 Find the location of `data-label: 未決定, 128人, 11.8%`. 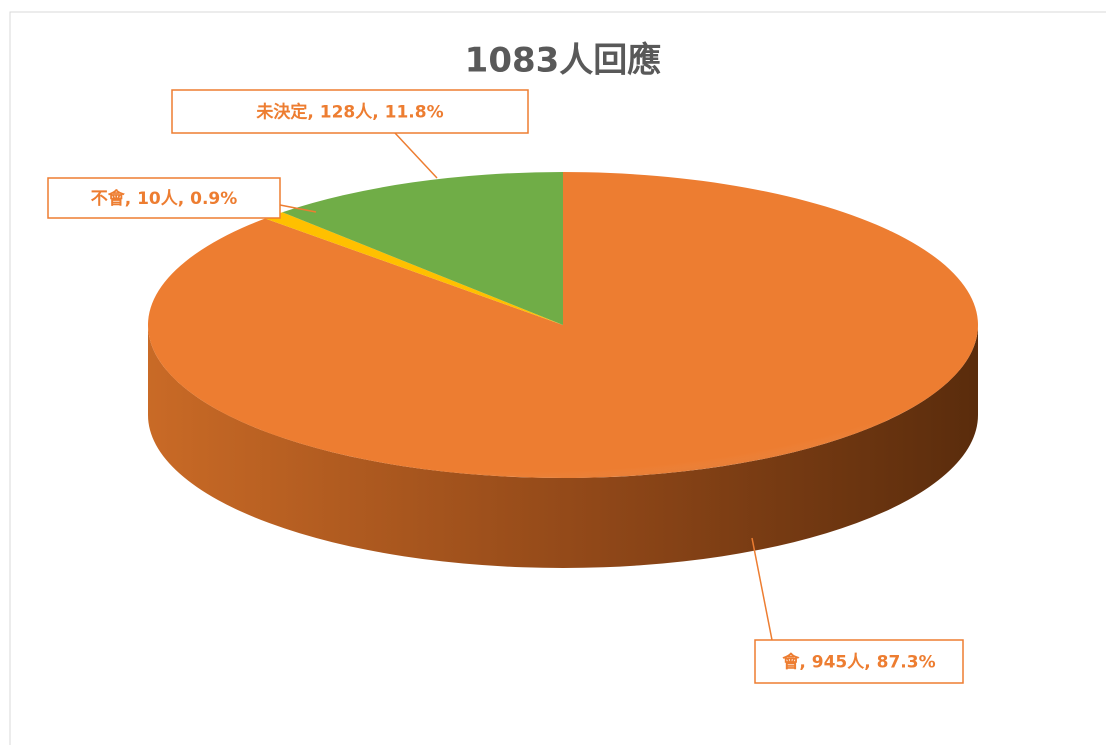

data-label: 未決定, 128人, 11.8% is located at coordinates (349, 112).